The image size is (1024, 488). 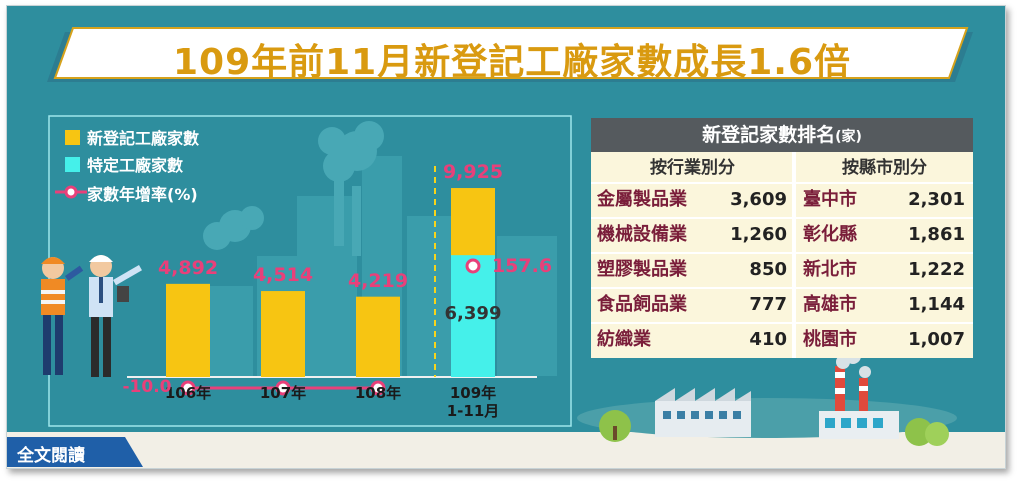 What do you see at coordinates (642, 234) in the screenshot?
I see `industry-name-2: 機械設備業` at bounding box center [642, 234].